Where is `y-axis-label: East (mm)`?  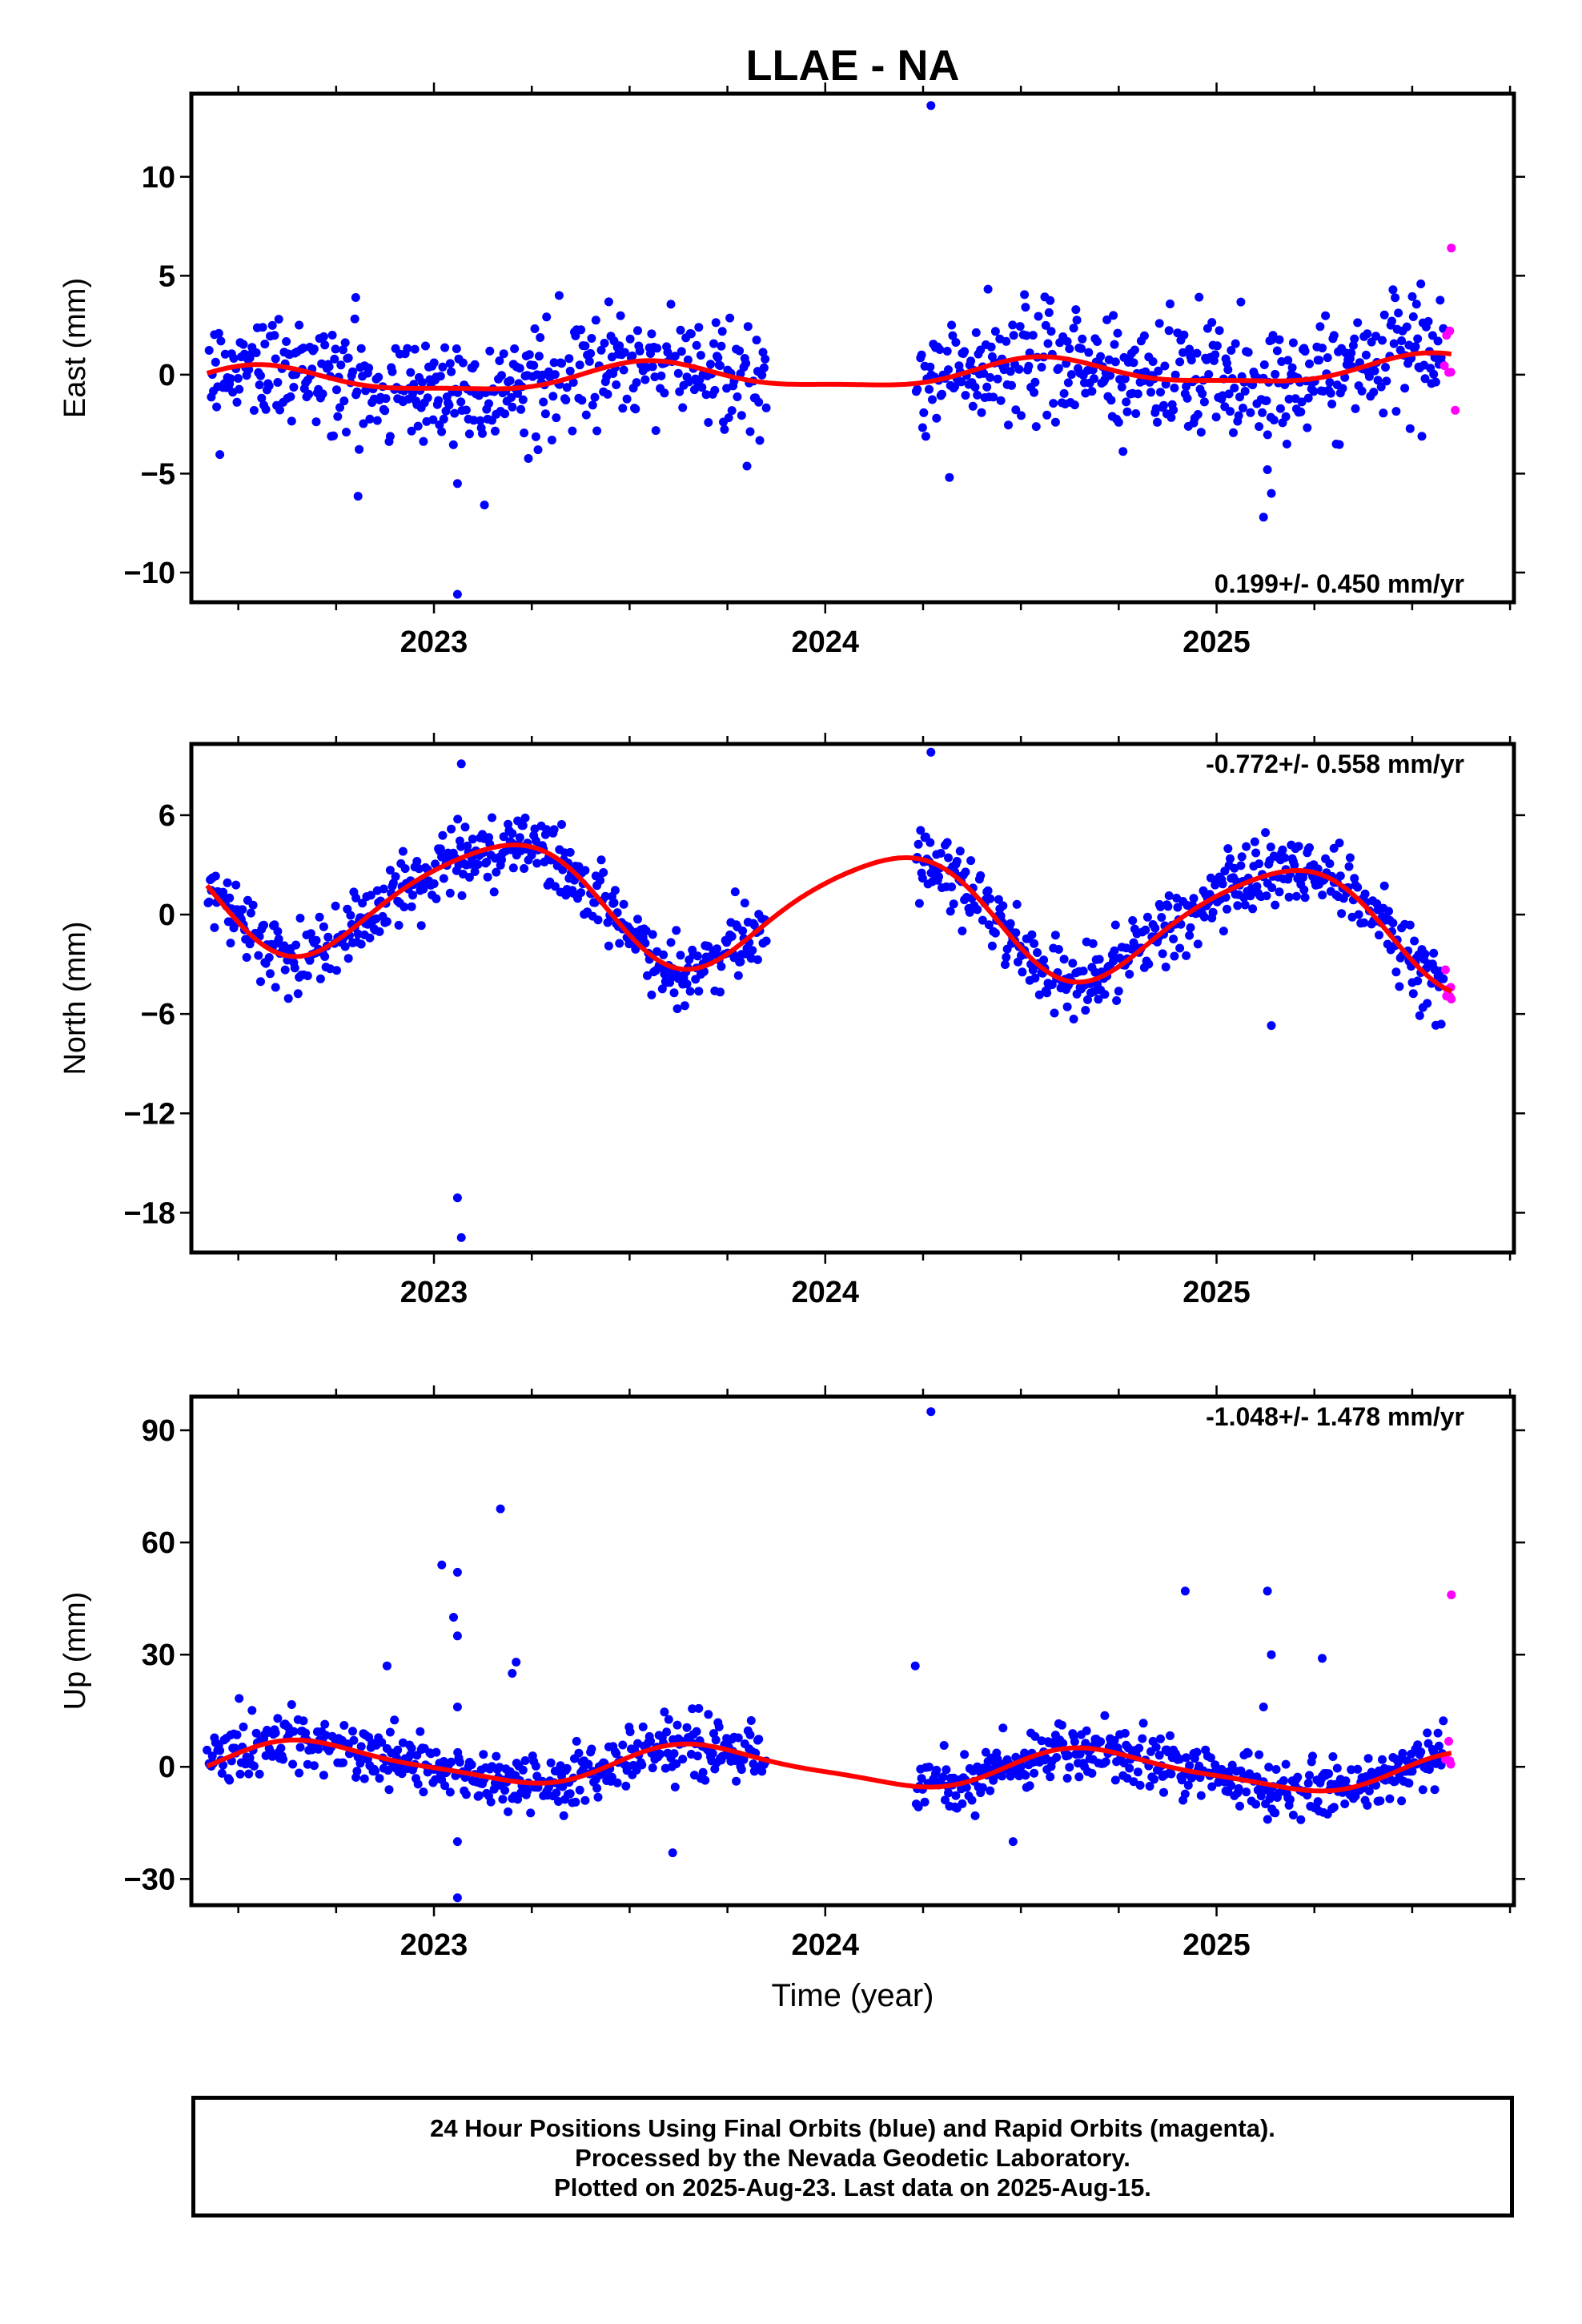
y-axis-label: East (mm) is located at coordinates (75, 348).